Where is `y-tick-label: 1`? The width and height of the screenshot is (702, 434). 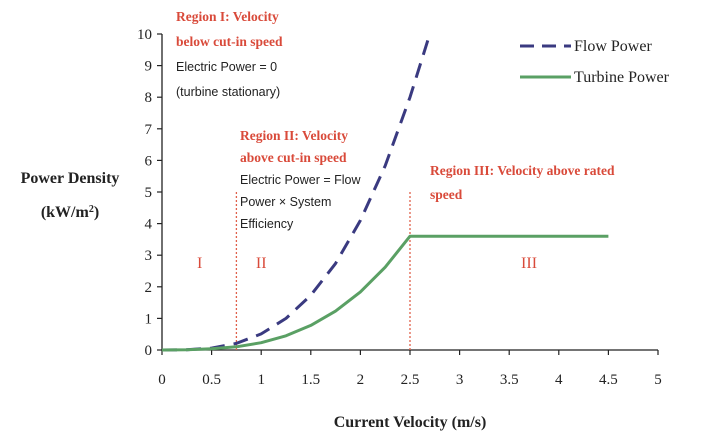
y-tick-label: 1 is located at coordinates (149, 319).